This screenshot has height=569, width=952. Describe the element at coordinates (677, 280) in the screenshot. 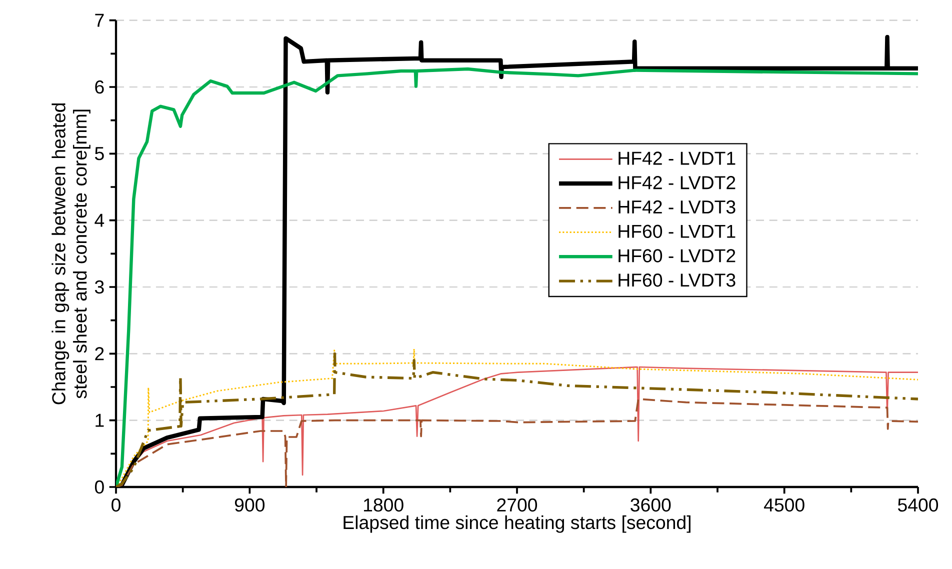

I see `legend-label: HF60 - LVDT3` at that location.